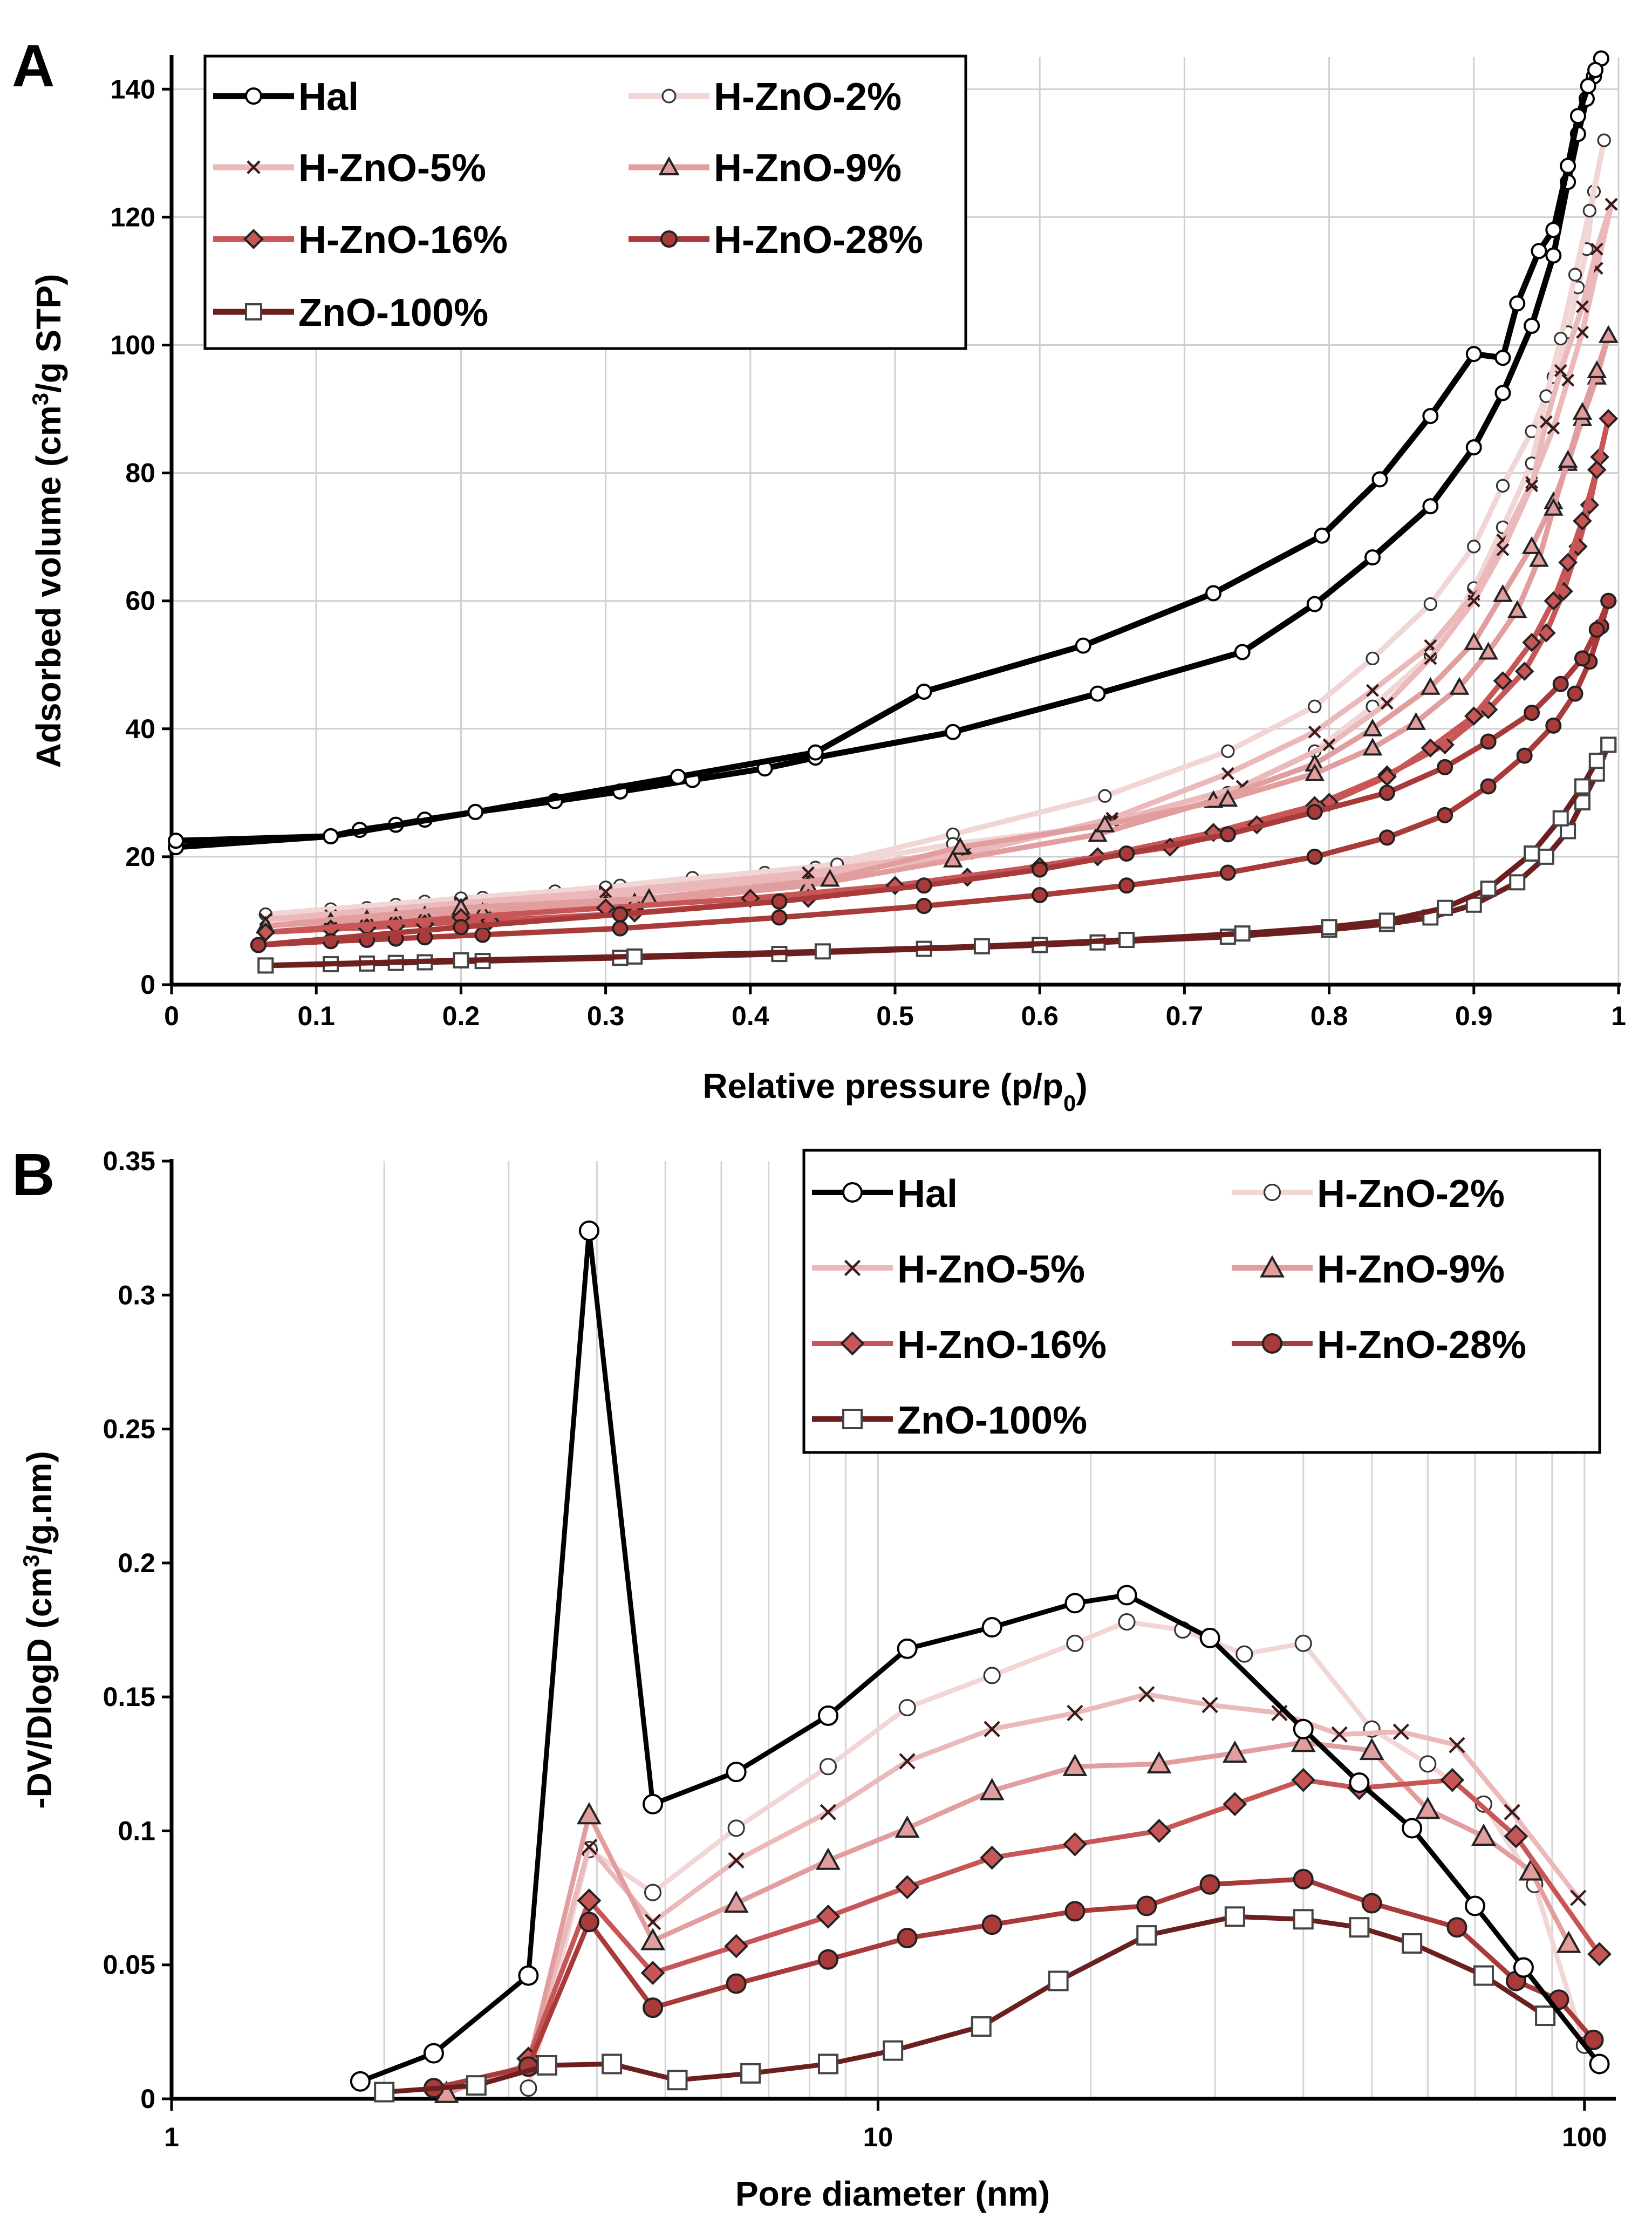  What do you see at coordinates (1474, 1016) in the screenshot?
I see `x-tick-label: 0.9` at bounding box center [1474, 1016].